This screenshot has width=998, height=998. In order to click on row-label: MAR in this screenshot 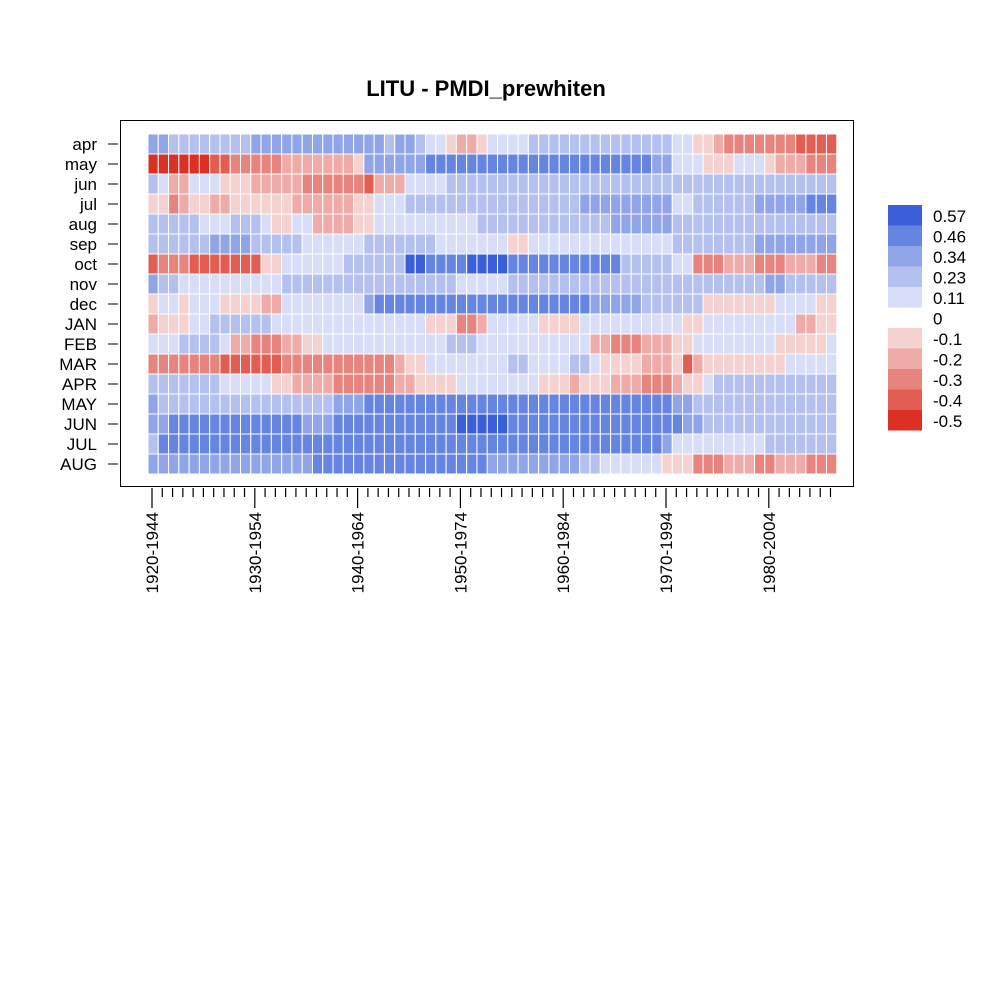, I will do `click(78, 364)`.